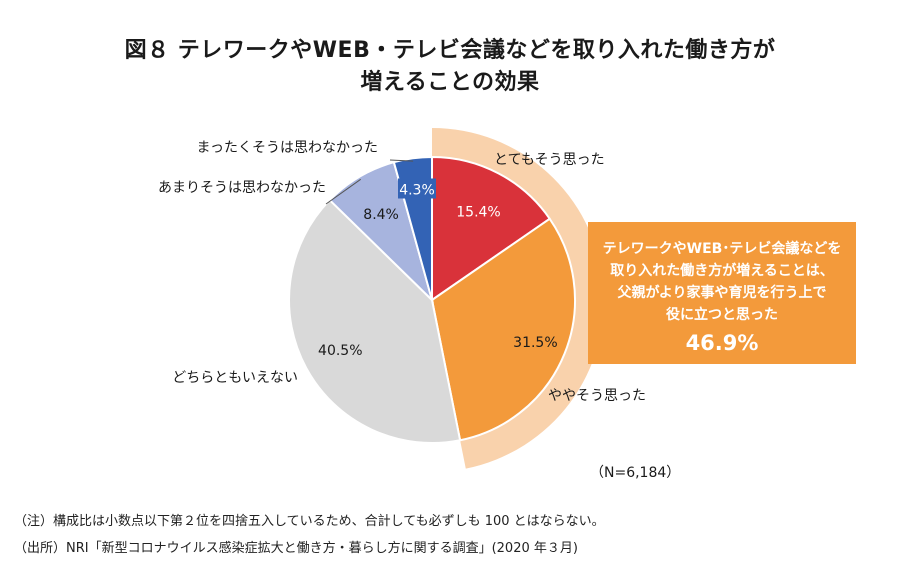 The height and width of the screenshot is (576, 900). Describe the element at coordinates (535, 343) in the screenshot. I see `value-label-somewhat-agree: 31.5%` at that location.